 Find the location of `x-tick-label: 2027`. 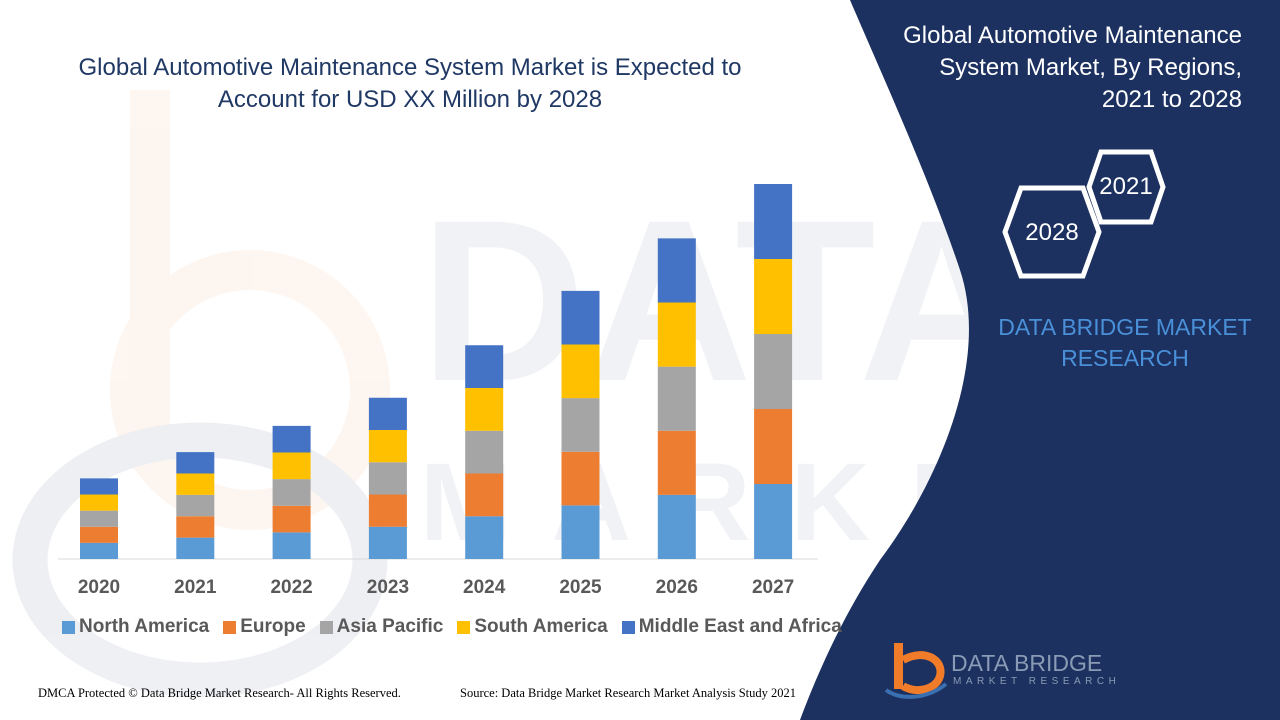

x-tick-label: 2027 is located at coordinates (773, 587).